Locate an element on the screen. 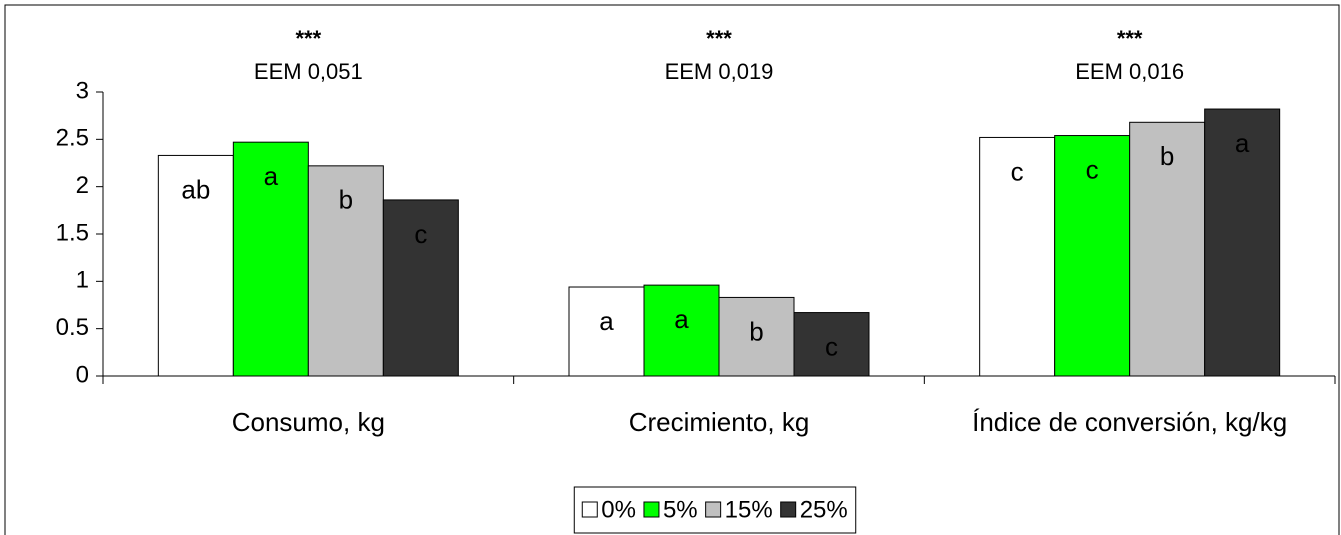 This screenshot has width=1341, height=535. annotation-text: EEM 0,016 is located at coordinates (1129, 71).